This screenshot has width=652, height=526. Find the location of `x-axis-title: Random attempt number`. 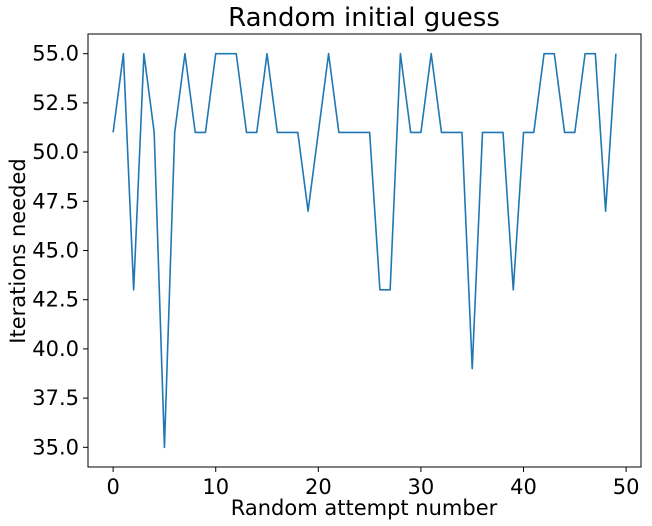

x-axis-title: Random attempt number is located at coordinates (364, 508).